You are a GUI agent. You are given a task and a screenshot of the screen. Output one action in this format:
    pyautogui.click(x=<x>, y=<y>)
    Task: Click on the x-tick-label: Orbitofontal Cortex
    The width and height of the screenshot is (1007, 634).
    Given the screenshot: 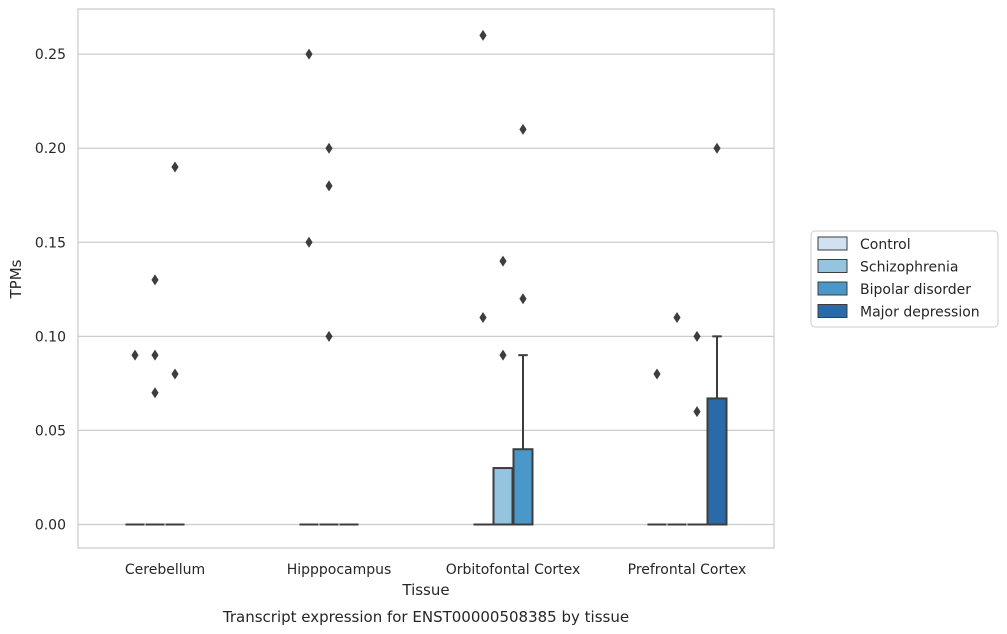 What is the action you would take?
    pyautogui.click(x=513, y=570)
    